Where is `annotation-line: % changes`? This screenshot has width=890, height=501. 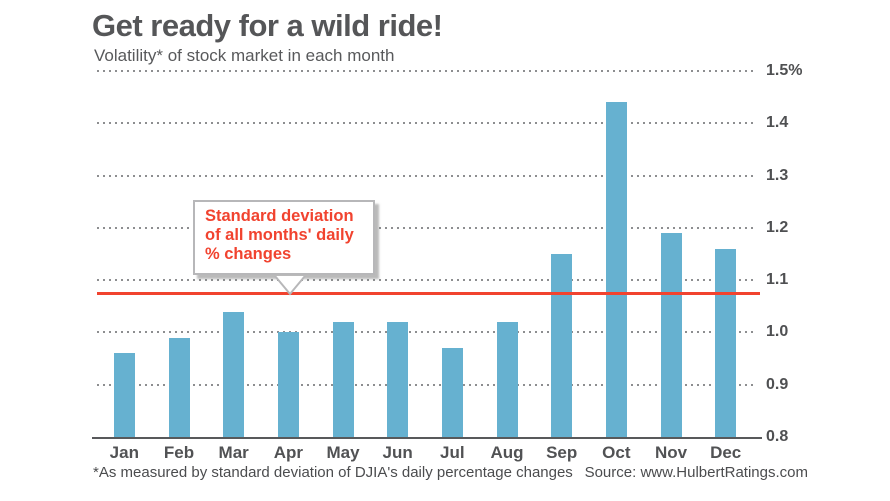
annotation-line: % changes is located at coordinates (248, 254).